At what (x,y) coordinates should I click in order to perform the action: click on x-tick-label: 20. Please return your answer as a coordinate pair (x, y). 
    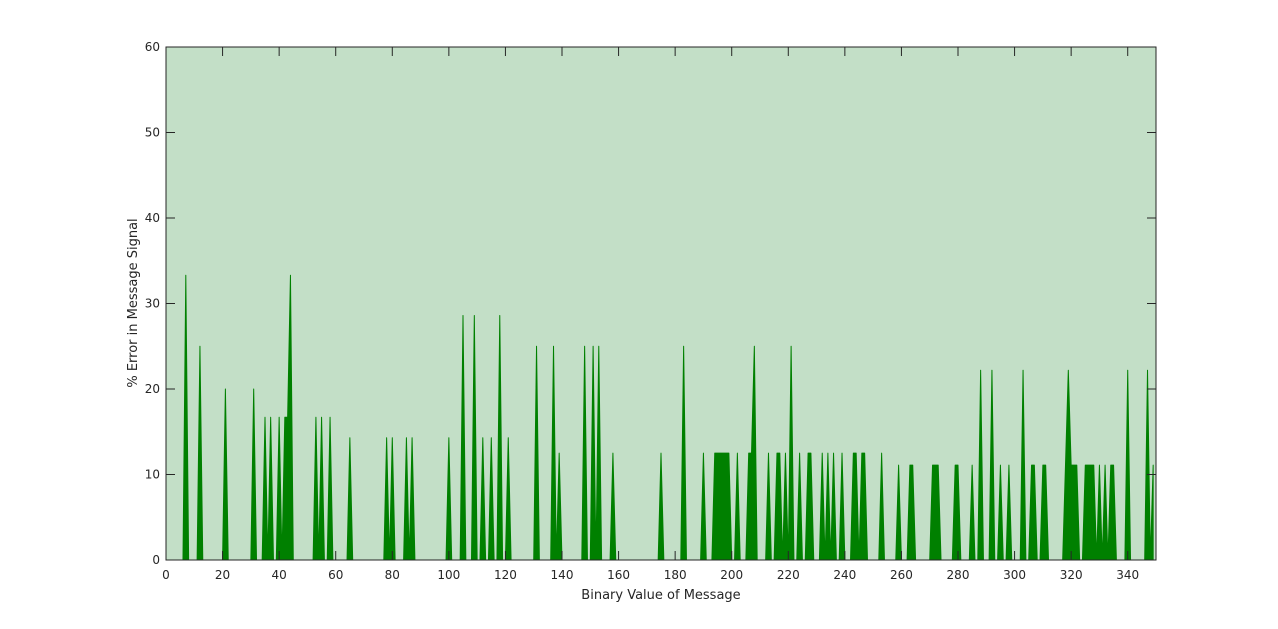
    Looking at the image, I should click on (222, 575).